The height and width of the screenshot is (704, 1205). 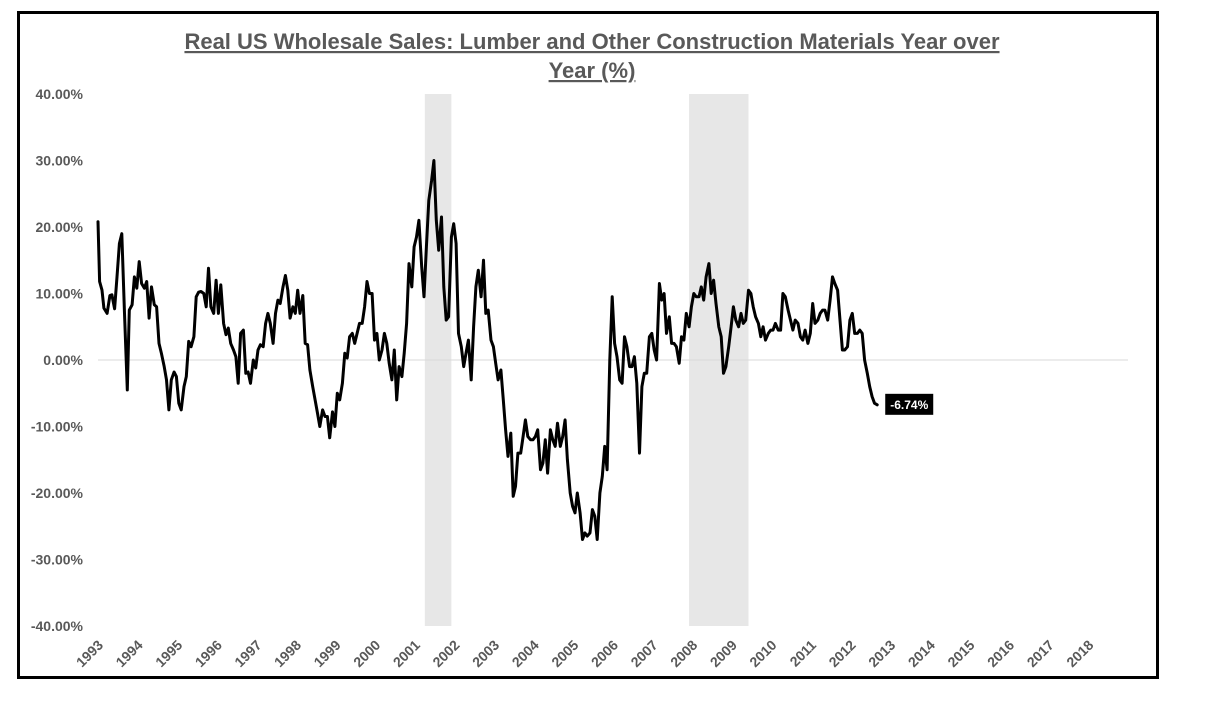 What do you see at coordinates (57, 427) in the screenshot?
I see `y-tick-label: -10.00%` at bounding box center [57, 427].